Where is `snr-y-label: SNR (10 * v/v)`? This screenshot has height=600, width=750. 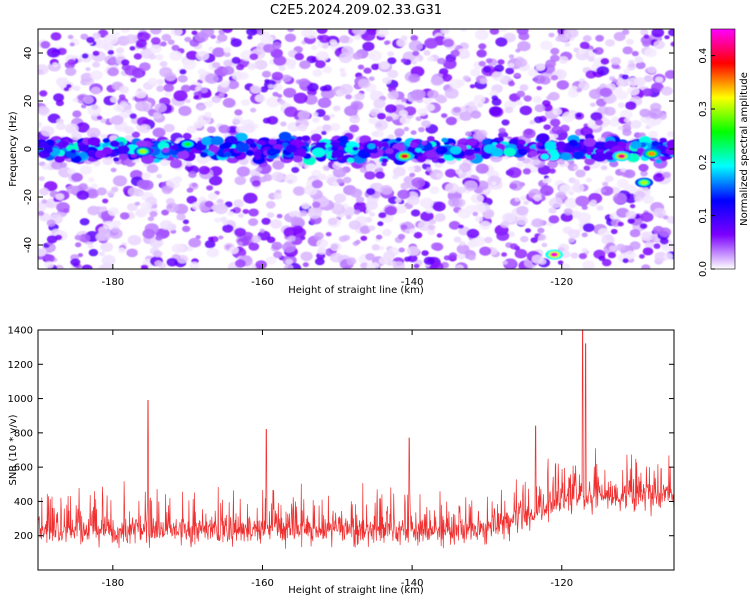 snr-y-label: SNR (10 * v/v) is located at coordinates (13, 449).